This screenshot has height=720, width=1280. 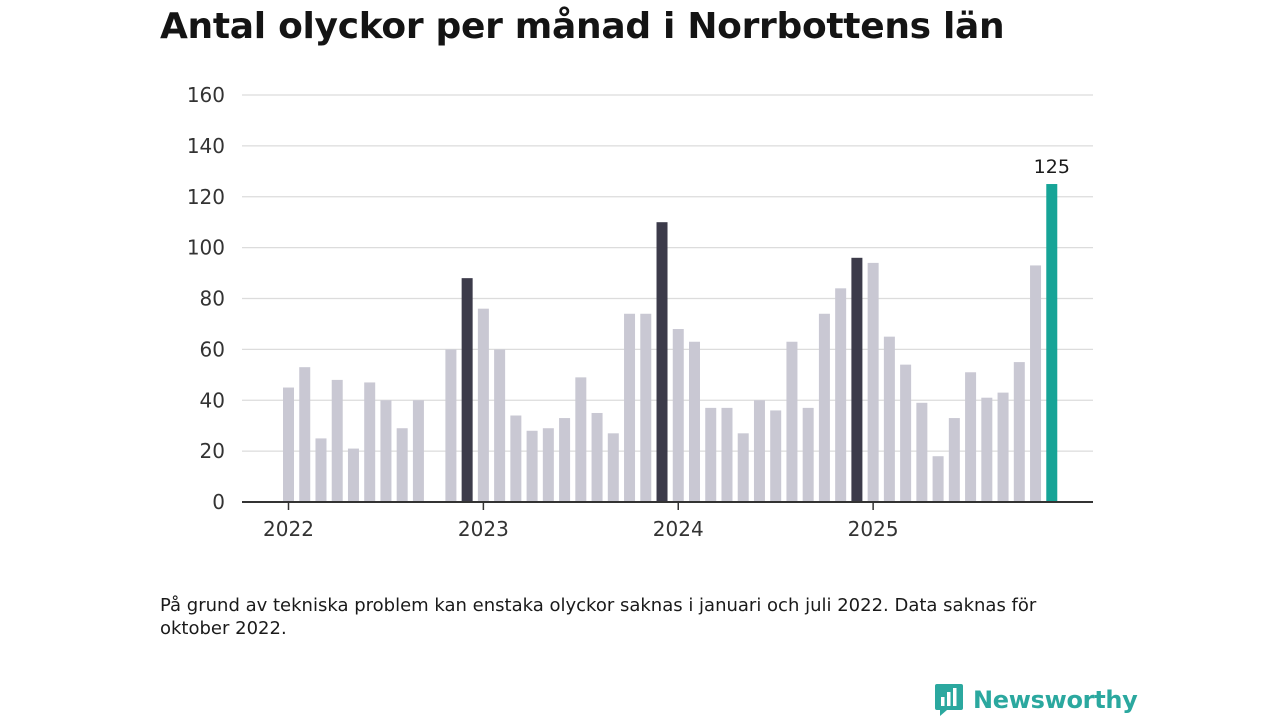 I want to click on brand-logo: Newsworthy, so click(x=1035, y=700).